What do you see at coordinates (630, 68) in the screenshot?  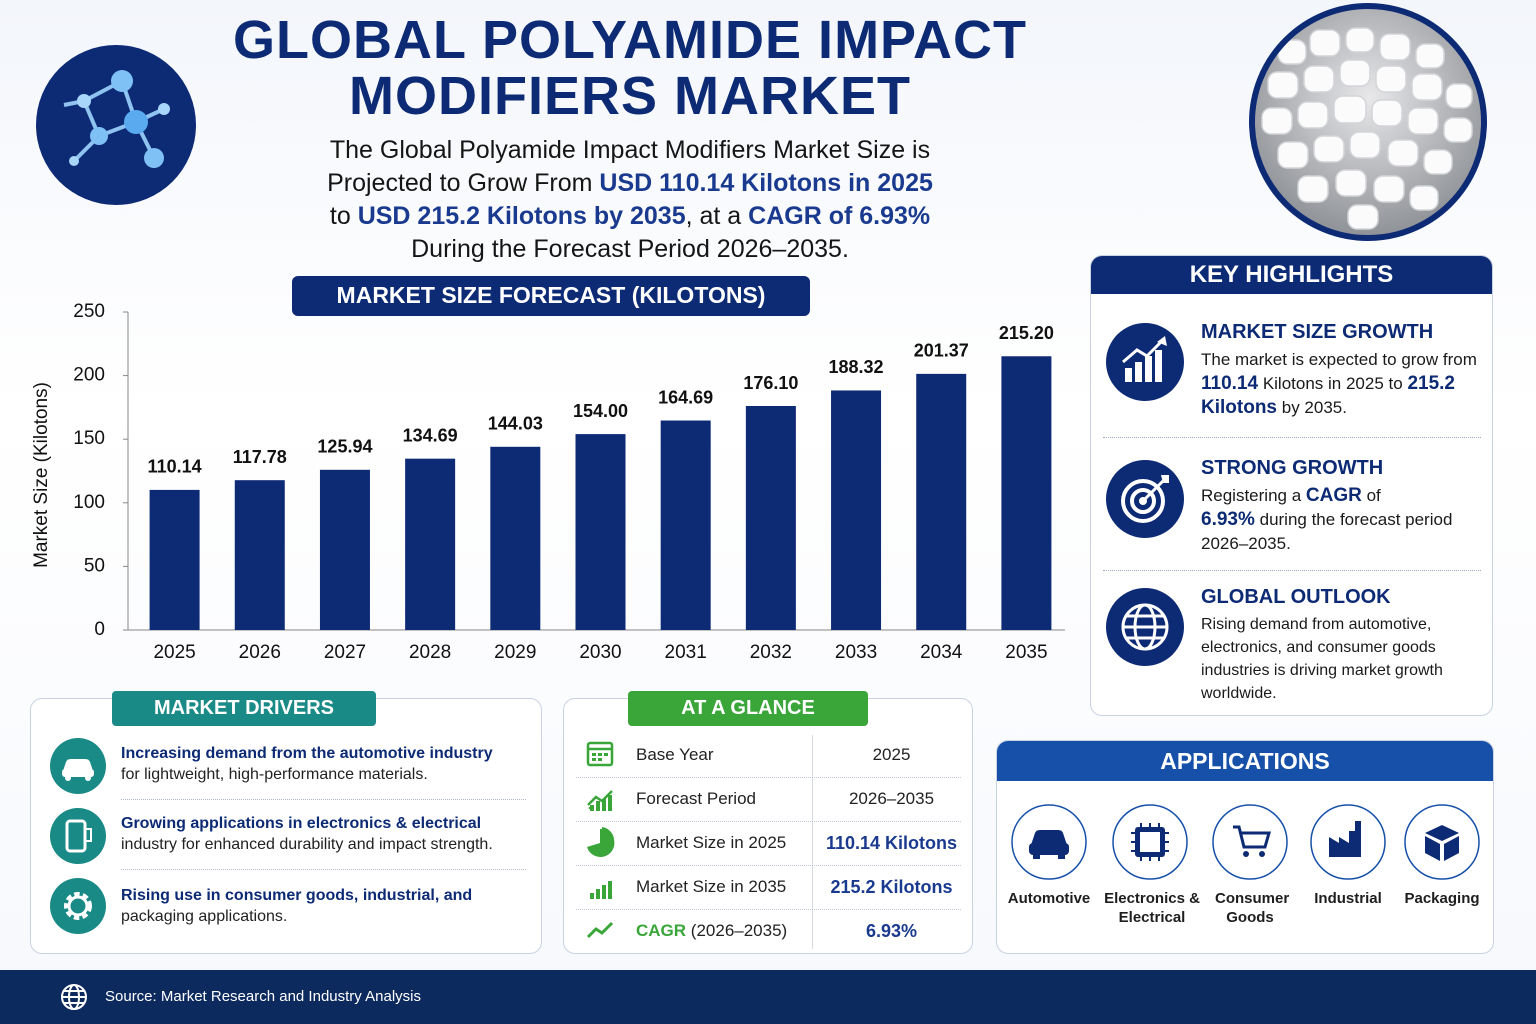 I see `title: GLOBAL POLYAMIDE IMPACT MODIFIERS MARKET` at bounding box center [630, 68].